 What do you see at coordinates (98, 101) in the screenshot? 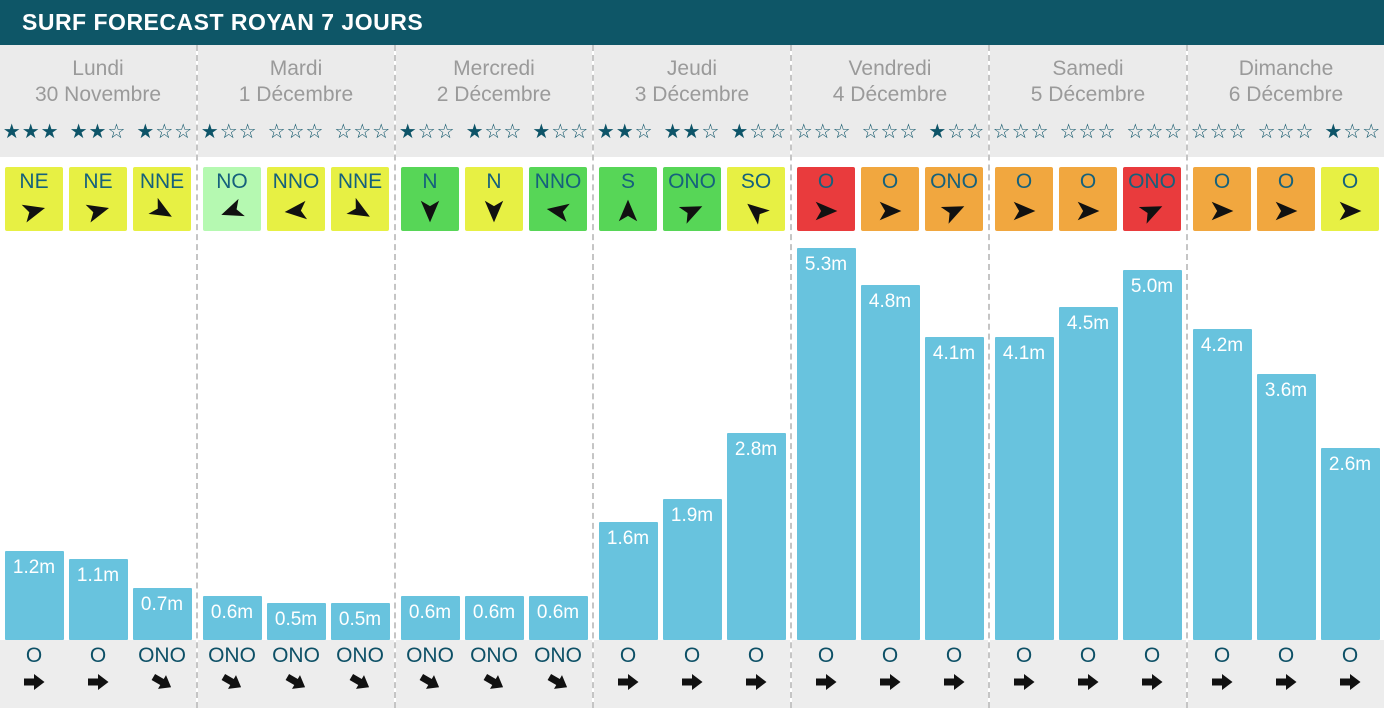
I see `day-header: Lundi 30 Novembre ★★★ ★★☆ ★☆☆` at bounding box center [98, 101].